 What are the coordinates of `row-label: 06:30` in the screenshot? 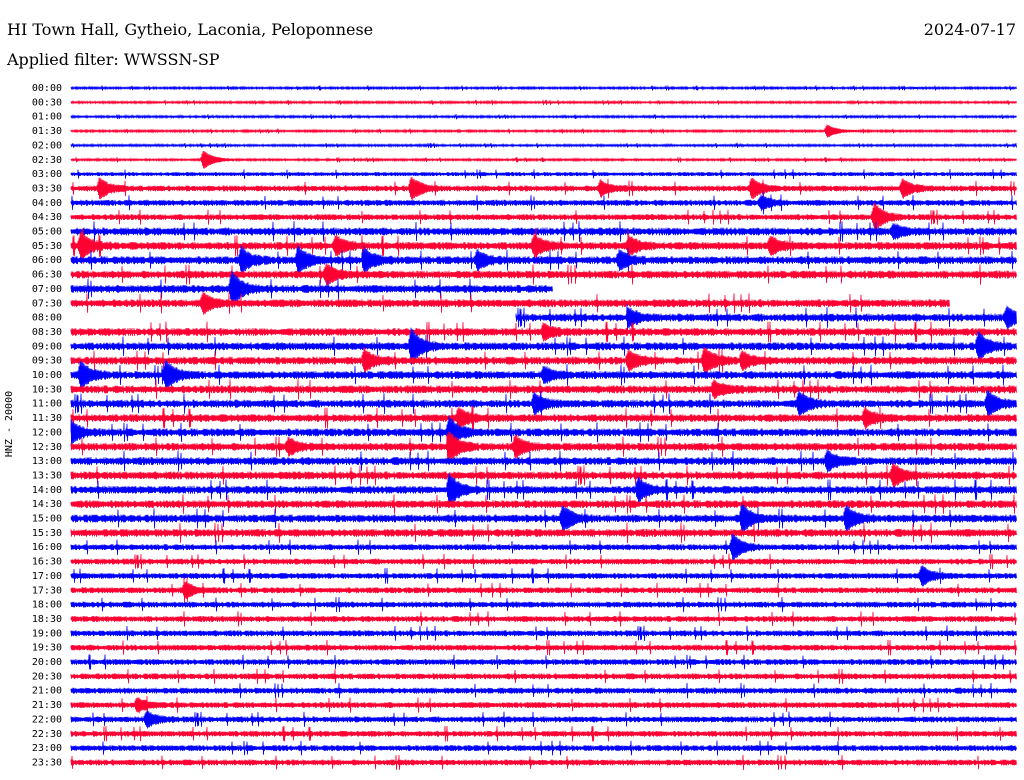 It's located at (47, 275).